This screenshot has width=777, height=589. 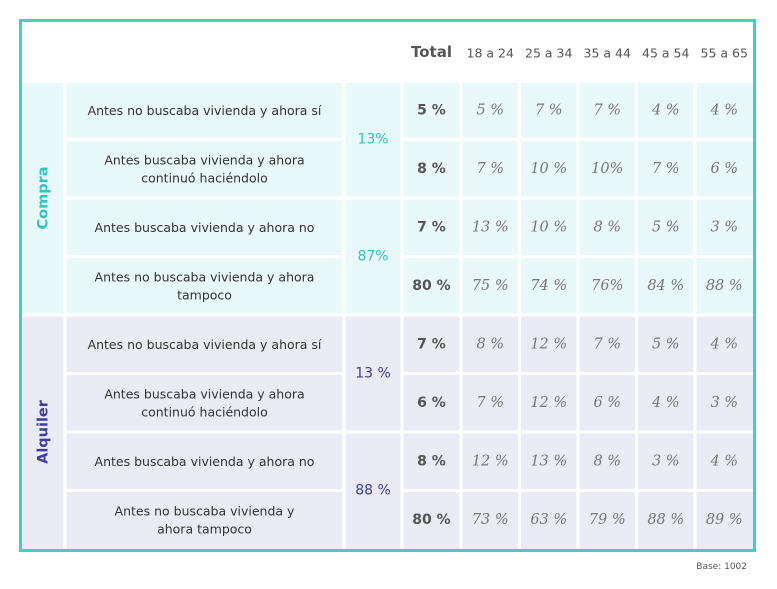 I want to click on group-label: Compra, so click(x=44, y=197).